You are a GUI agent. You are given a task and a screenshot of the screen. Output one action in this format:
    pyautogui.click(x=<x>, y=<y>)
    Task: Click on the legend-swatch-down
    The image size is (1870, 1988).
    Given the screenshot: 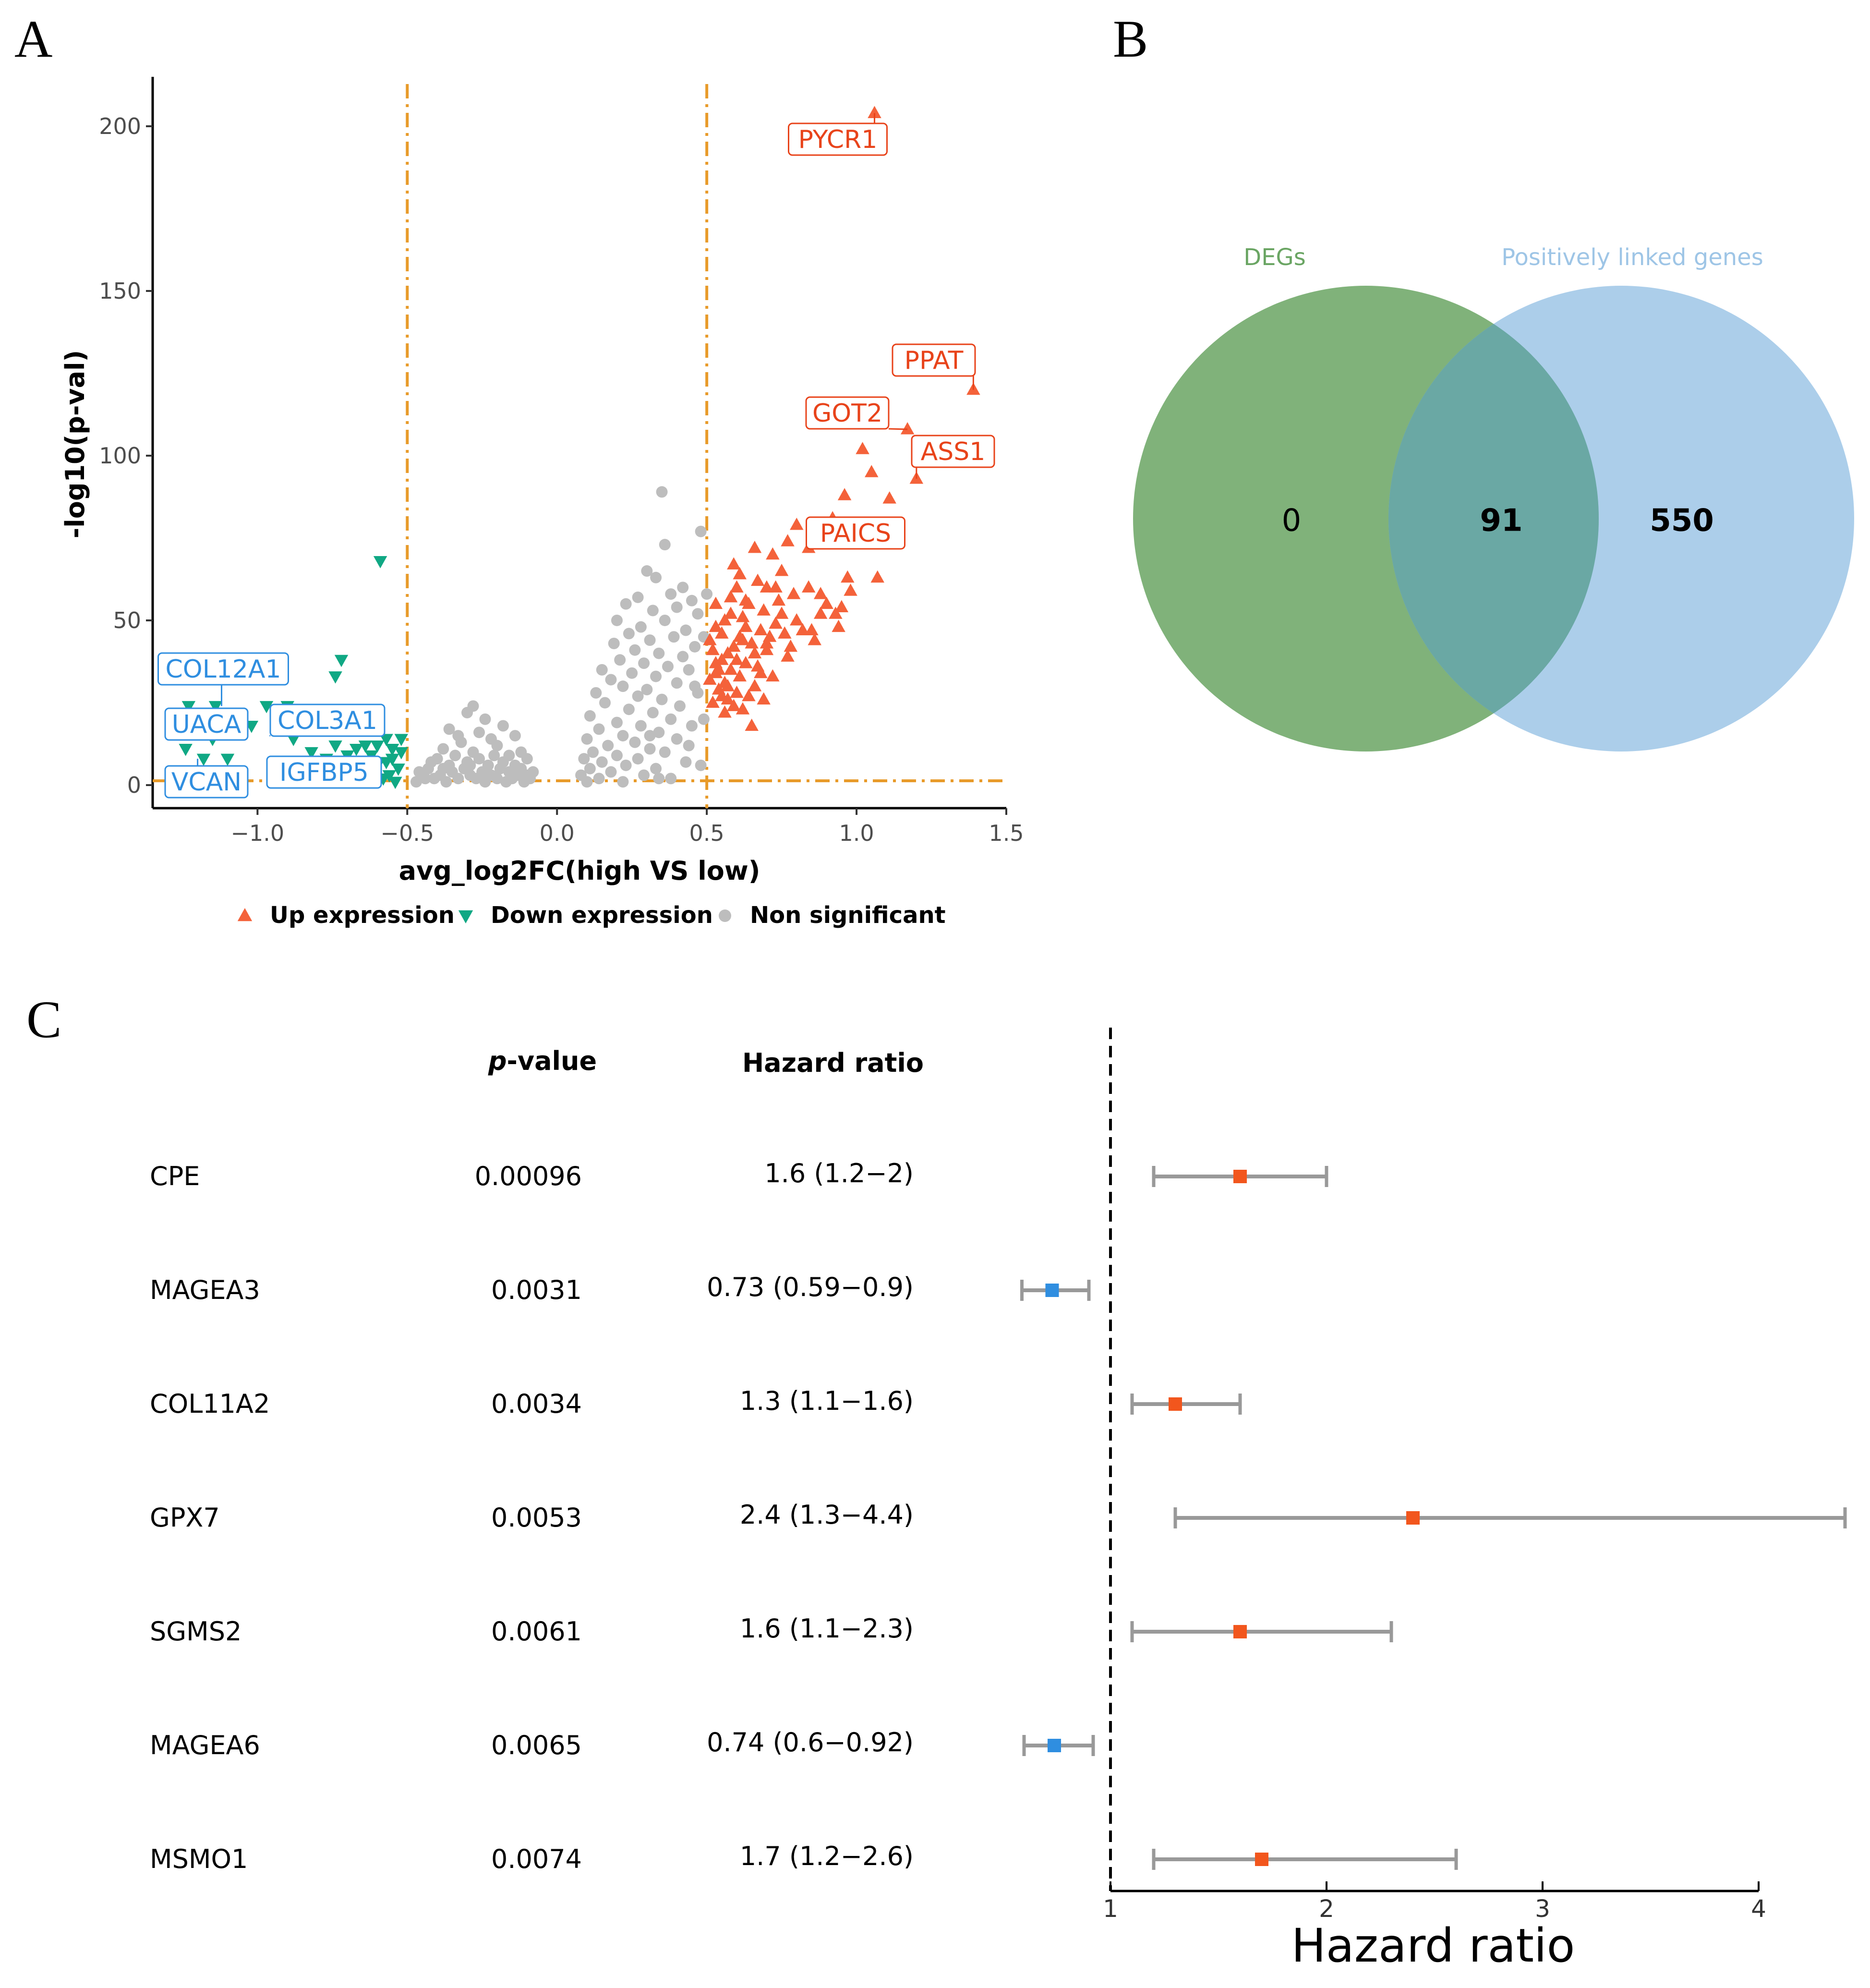 What is the action you would take?
    pyautogui.click(x=466, y=917)
    